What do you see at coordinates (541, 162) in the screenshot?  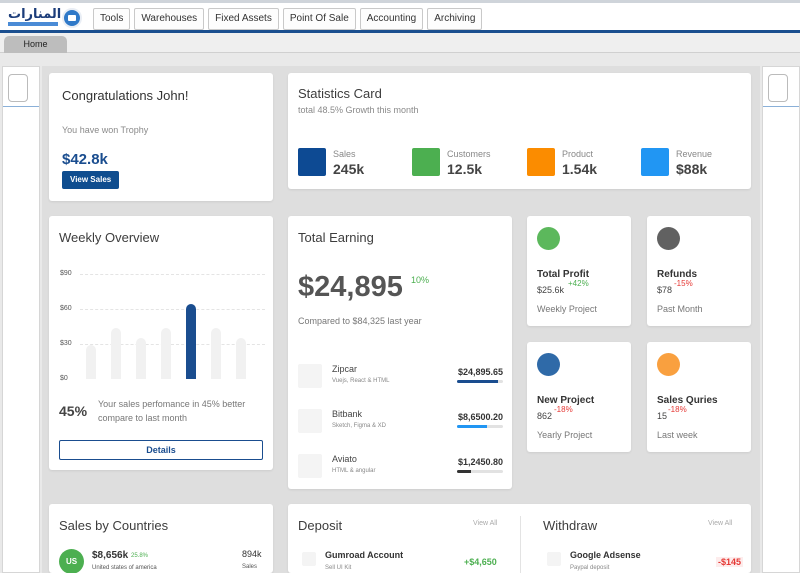 I see `product-icon` at bounding box center [541, 162].